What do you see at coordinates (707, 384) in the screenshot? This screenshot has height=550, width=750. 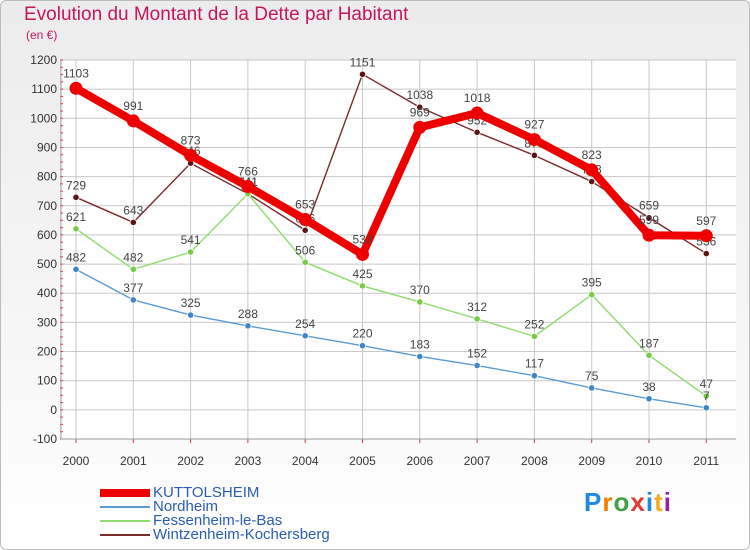 I see `data-label-fessenheim-le-bas: 47` at bounding box center [707, 384].